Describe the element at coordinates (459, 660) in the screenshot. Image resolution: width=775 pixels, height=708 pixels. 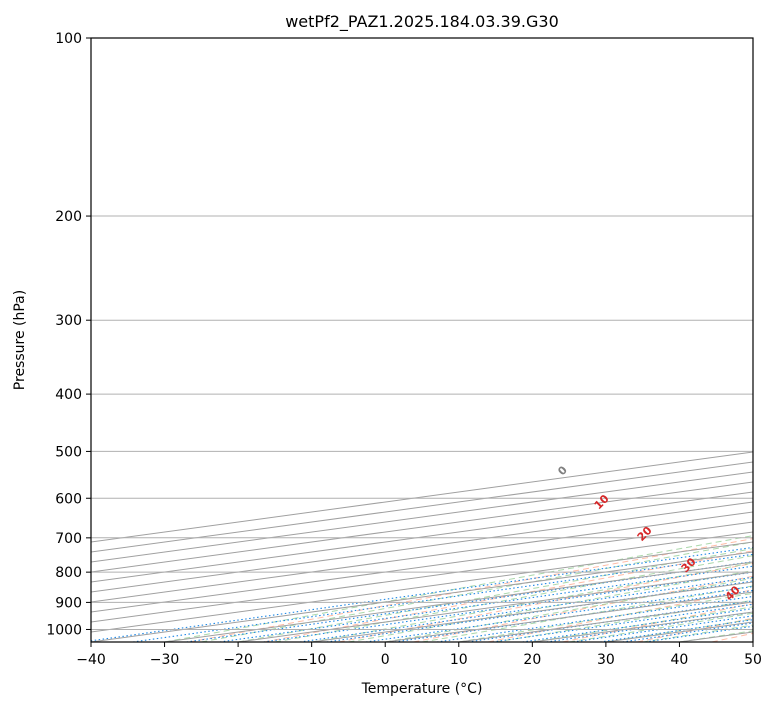
I see `x-tick-label: 10` at that location.